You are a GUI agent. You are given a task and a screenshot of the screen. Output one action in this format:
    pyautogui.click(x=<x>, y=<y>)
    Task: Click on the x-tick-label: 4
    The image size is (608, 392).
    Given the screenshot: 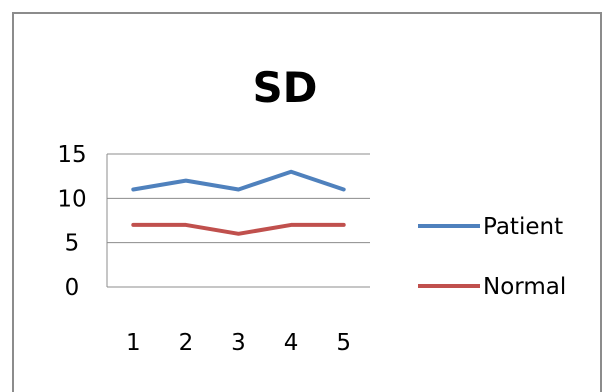 What is the action you would take?
    pyautogui.click(x=291, y=343)
    